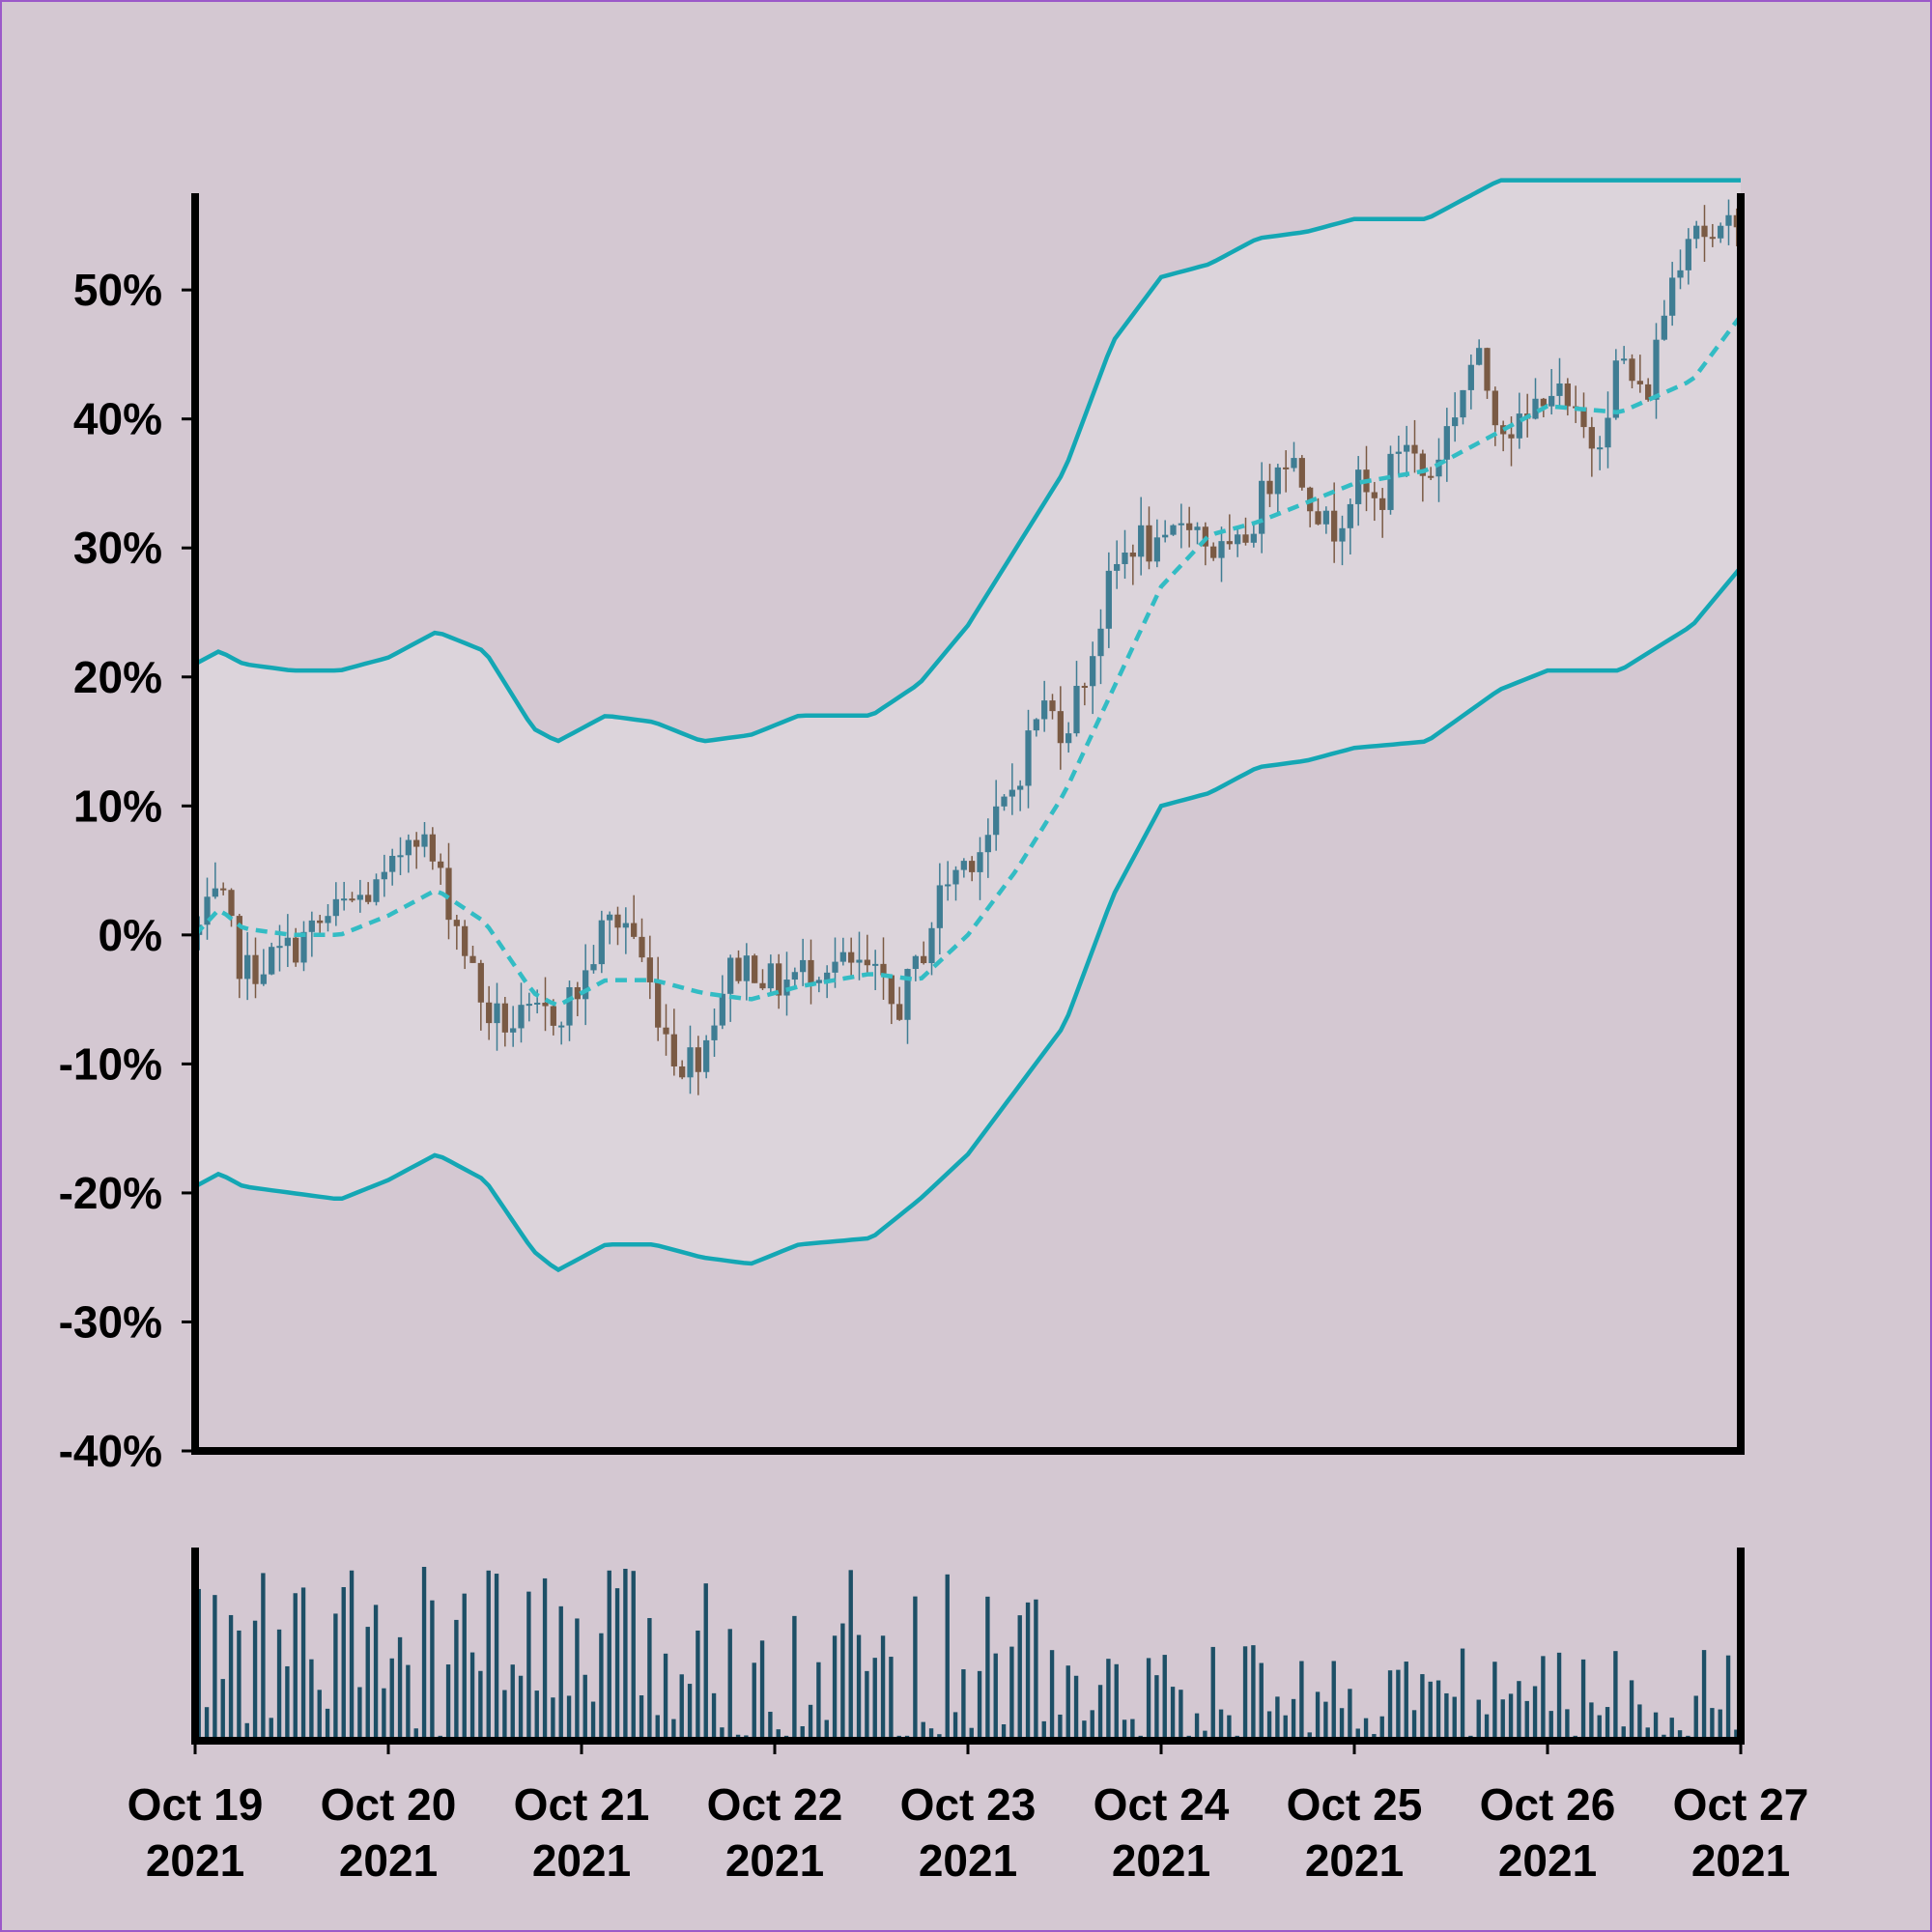 Image resolution: width=1932 pixels, height=1932 pixels. Describe the element at coordinates (117, 548) in the screenshot. I see `y-tick-label: 30%` at that location.